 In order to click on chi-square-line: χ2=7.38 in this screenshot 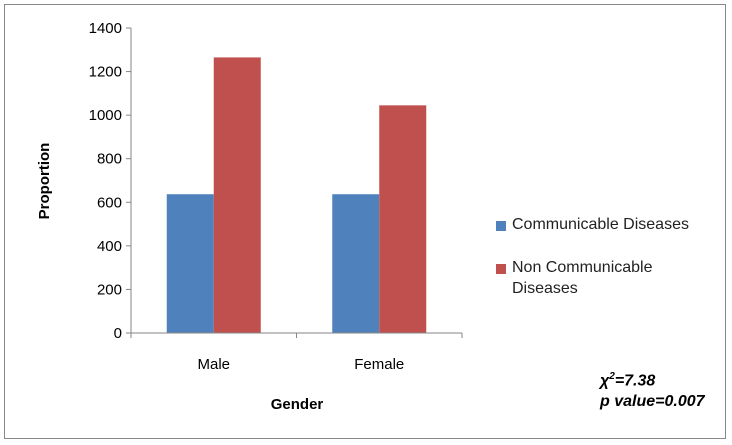, I will do `click(652, 378)`.